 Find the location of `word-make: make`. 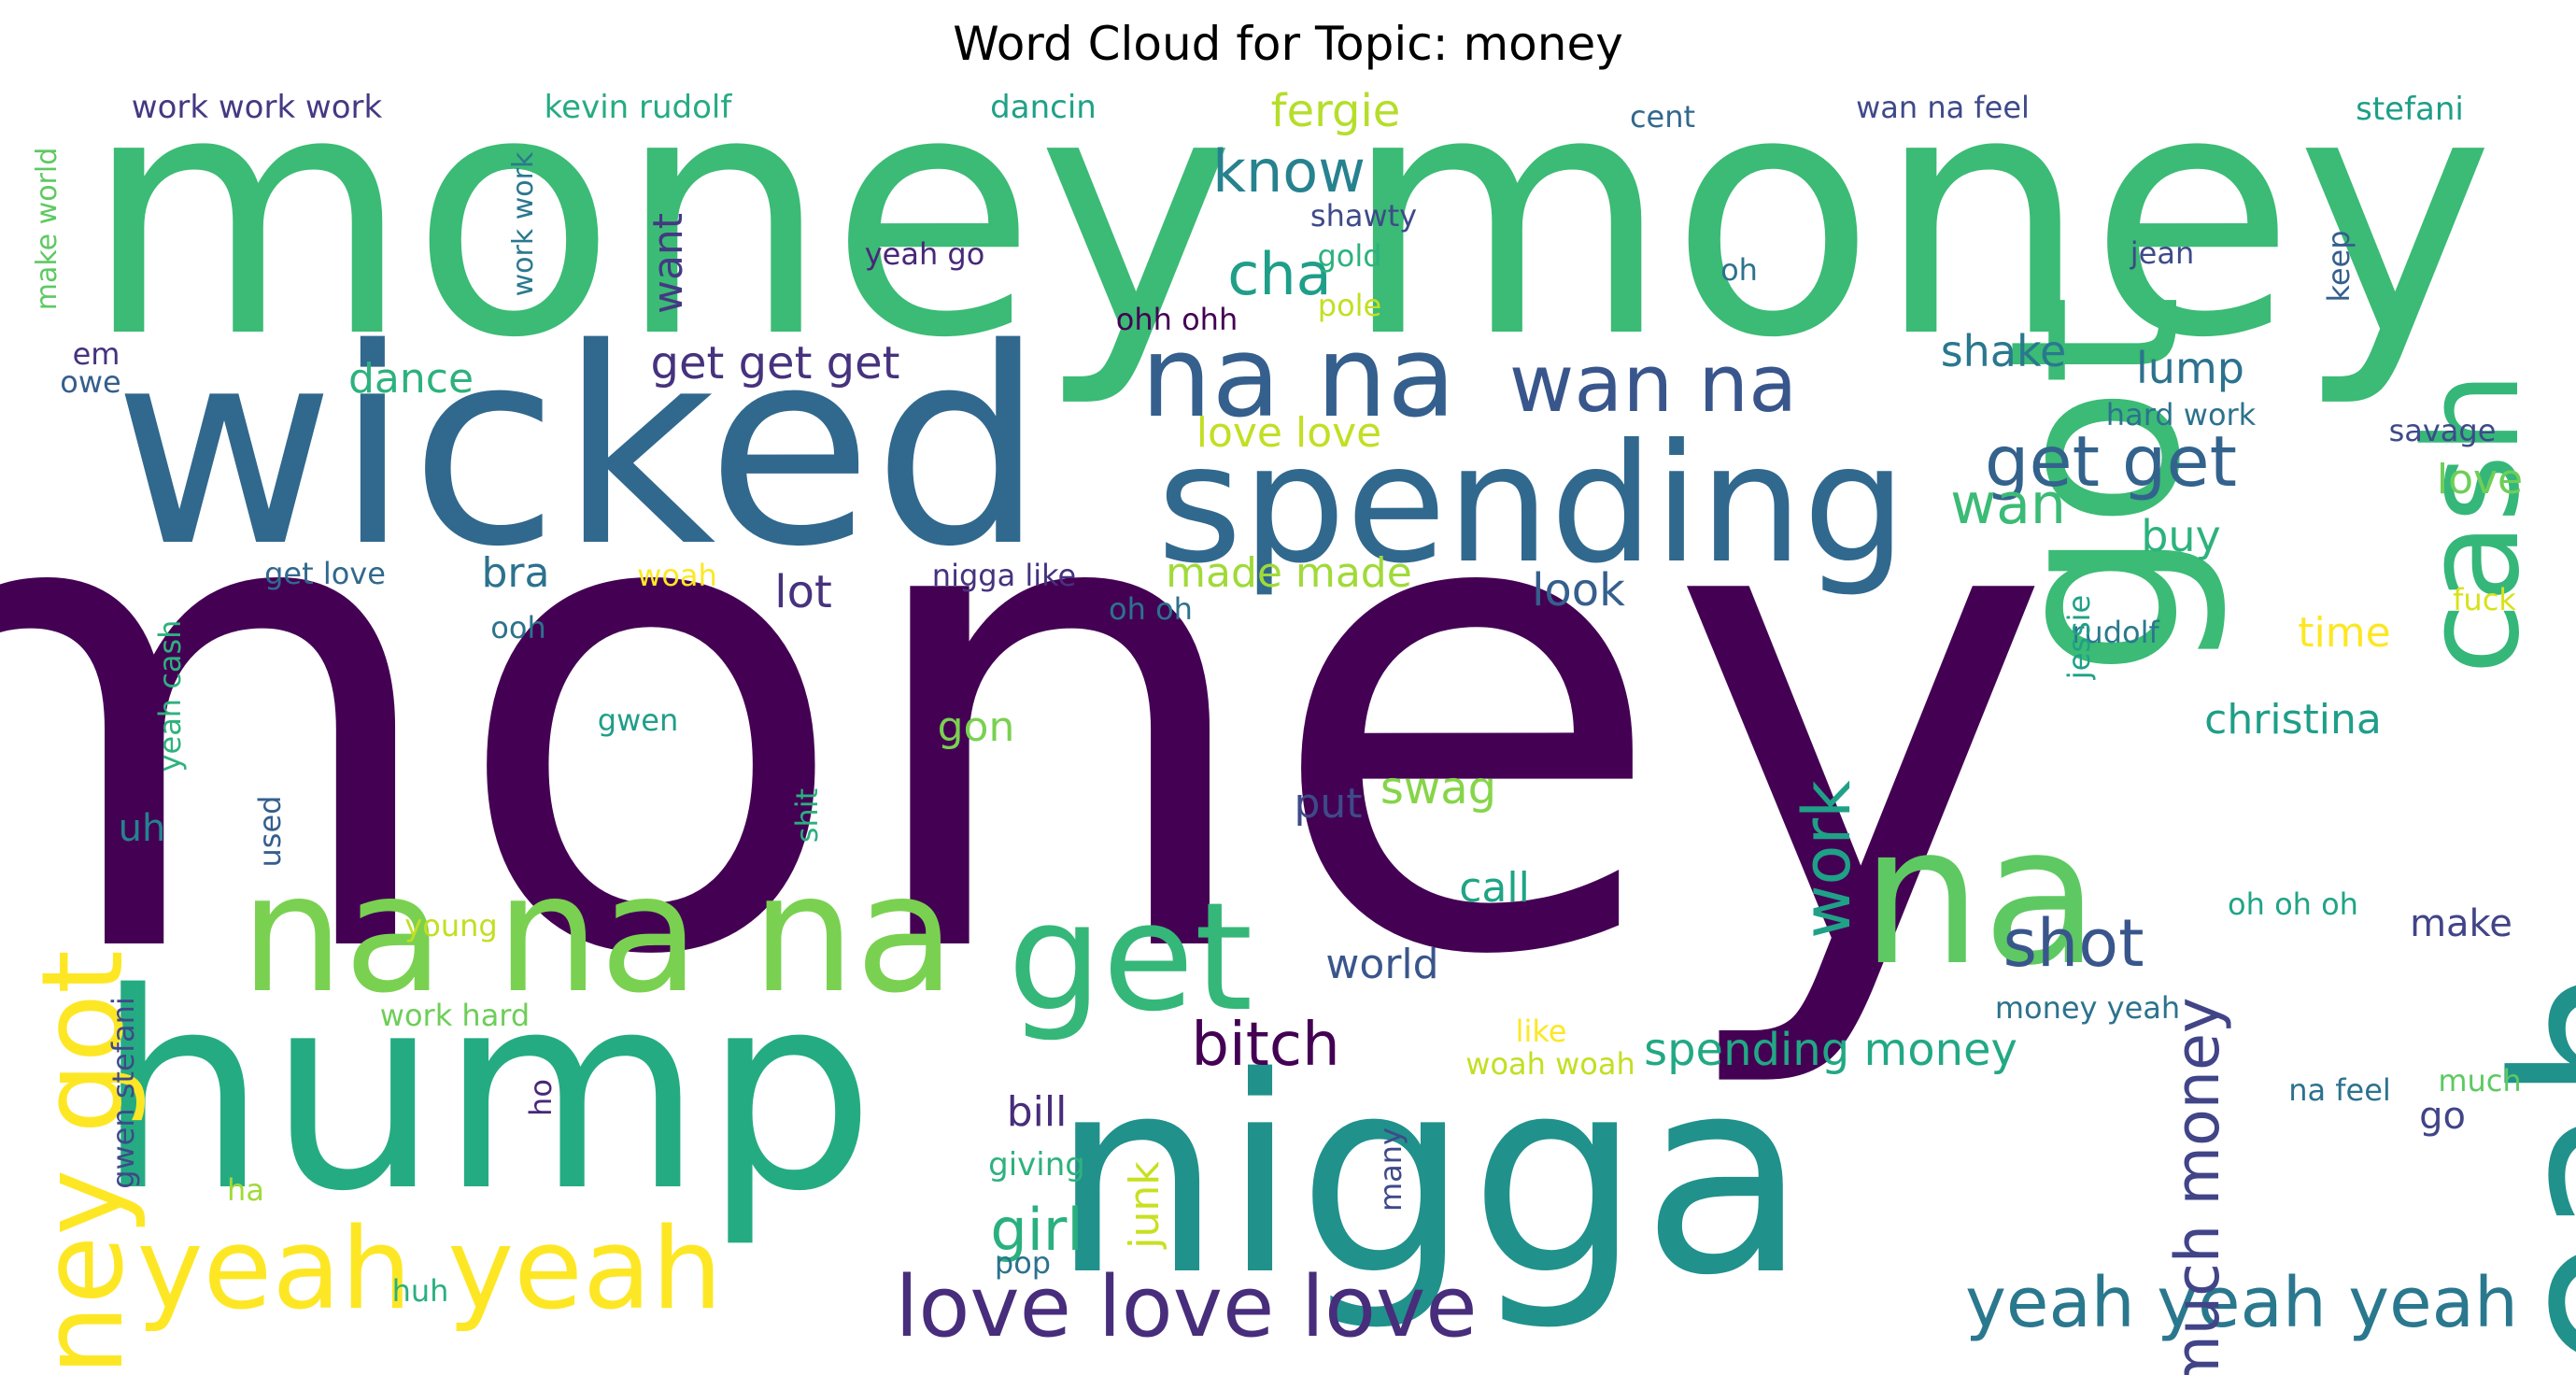

word-make: make is located at coordinates (2461, 923).